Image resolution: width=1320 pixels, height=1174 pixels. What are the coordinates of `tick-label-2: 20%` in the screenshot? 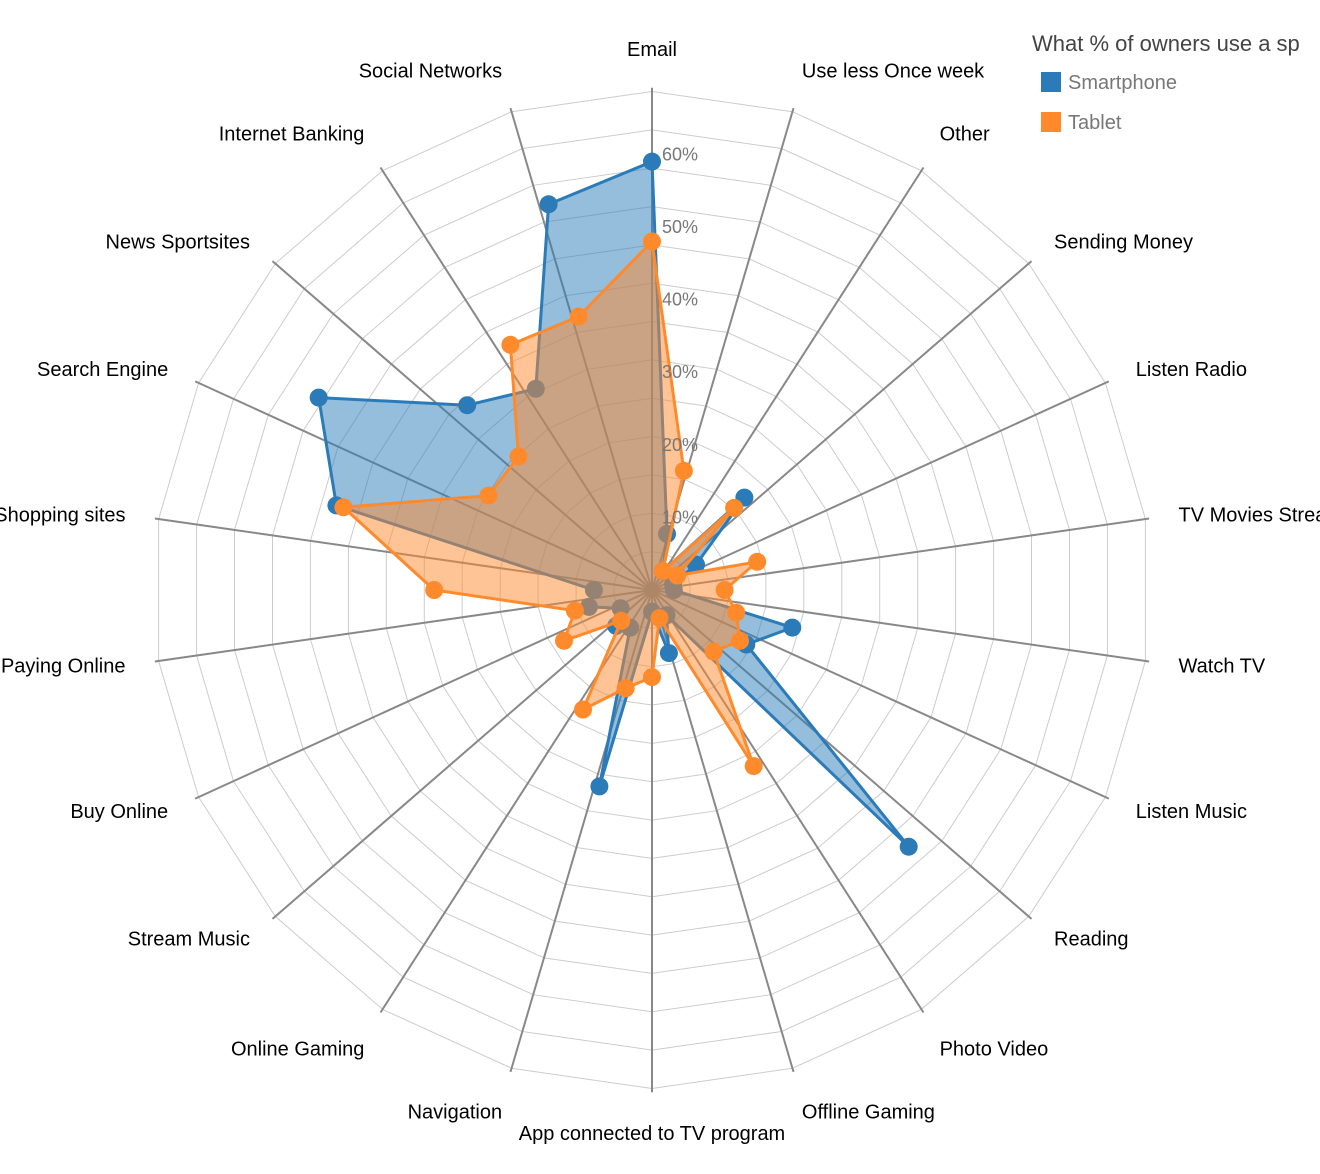 It's located at (680, 445).